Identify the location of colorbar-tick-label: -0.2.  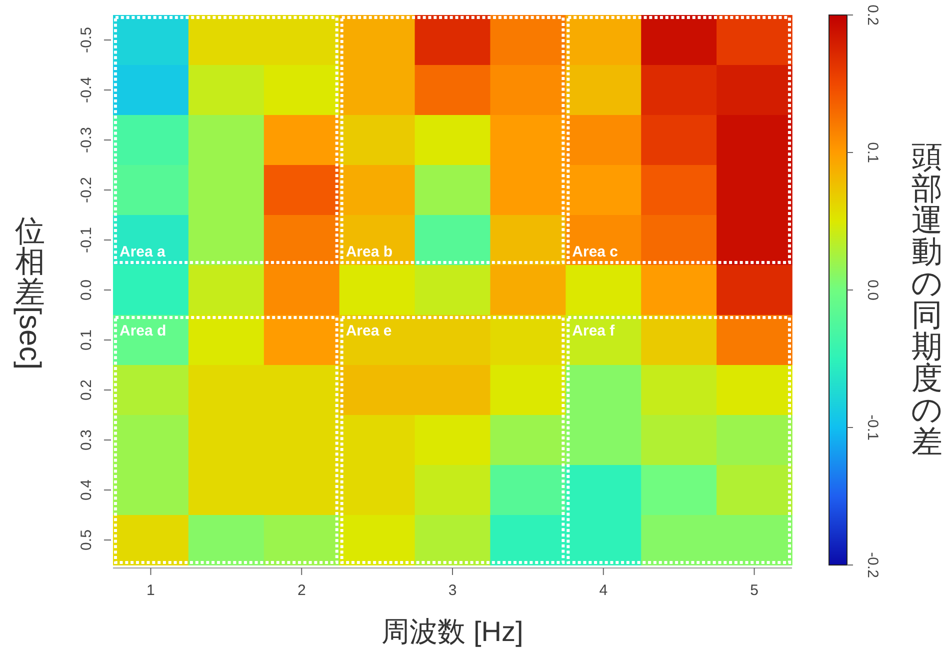
(872, 565).